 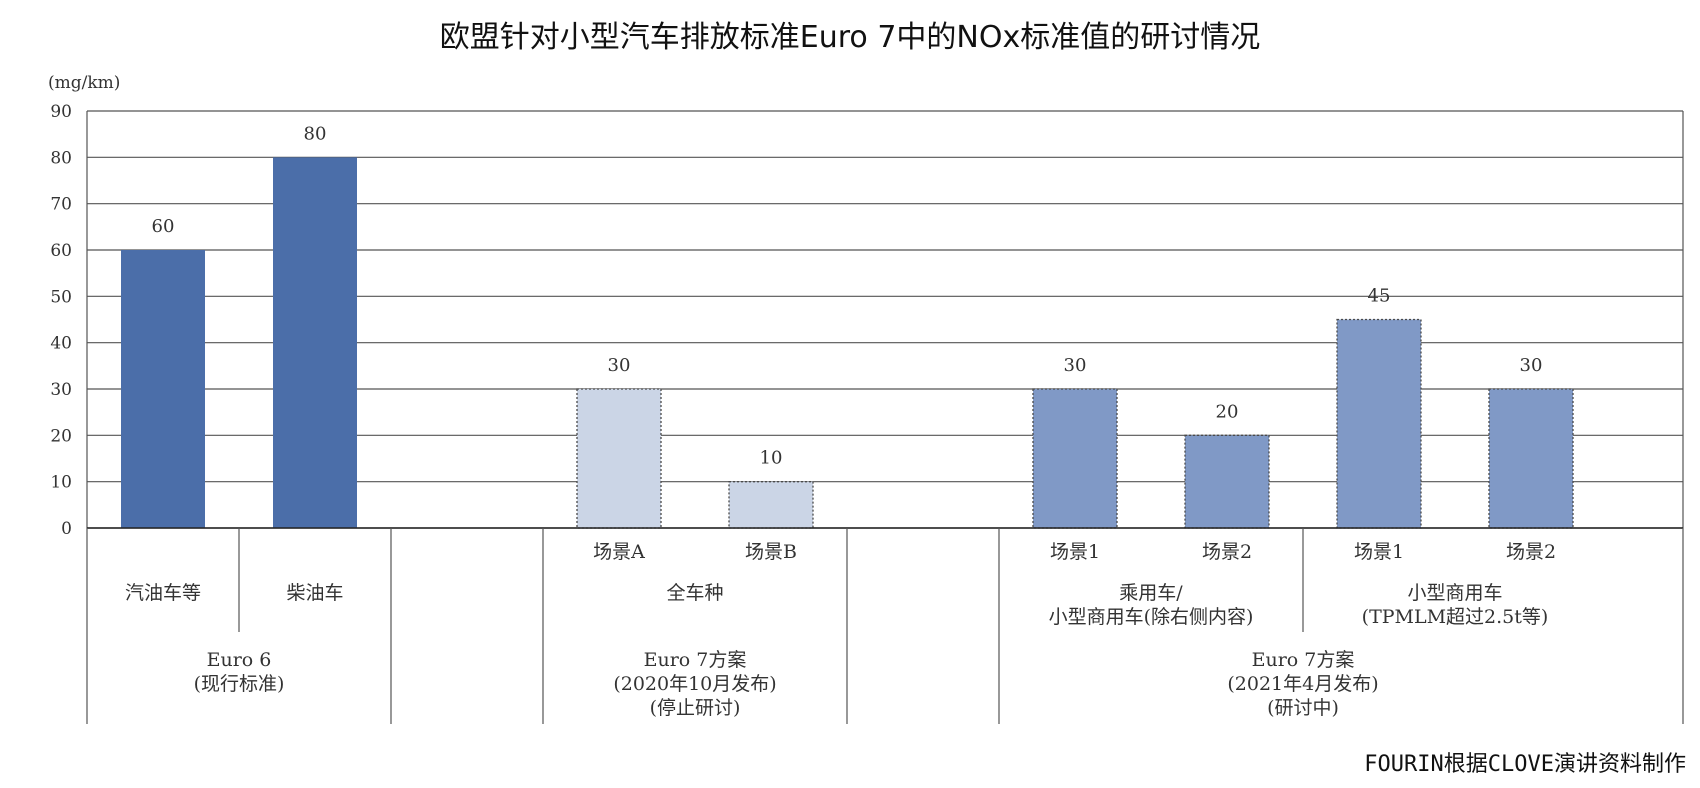 I want to click on data-label: 80, so click(x=315, y=133).